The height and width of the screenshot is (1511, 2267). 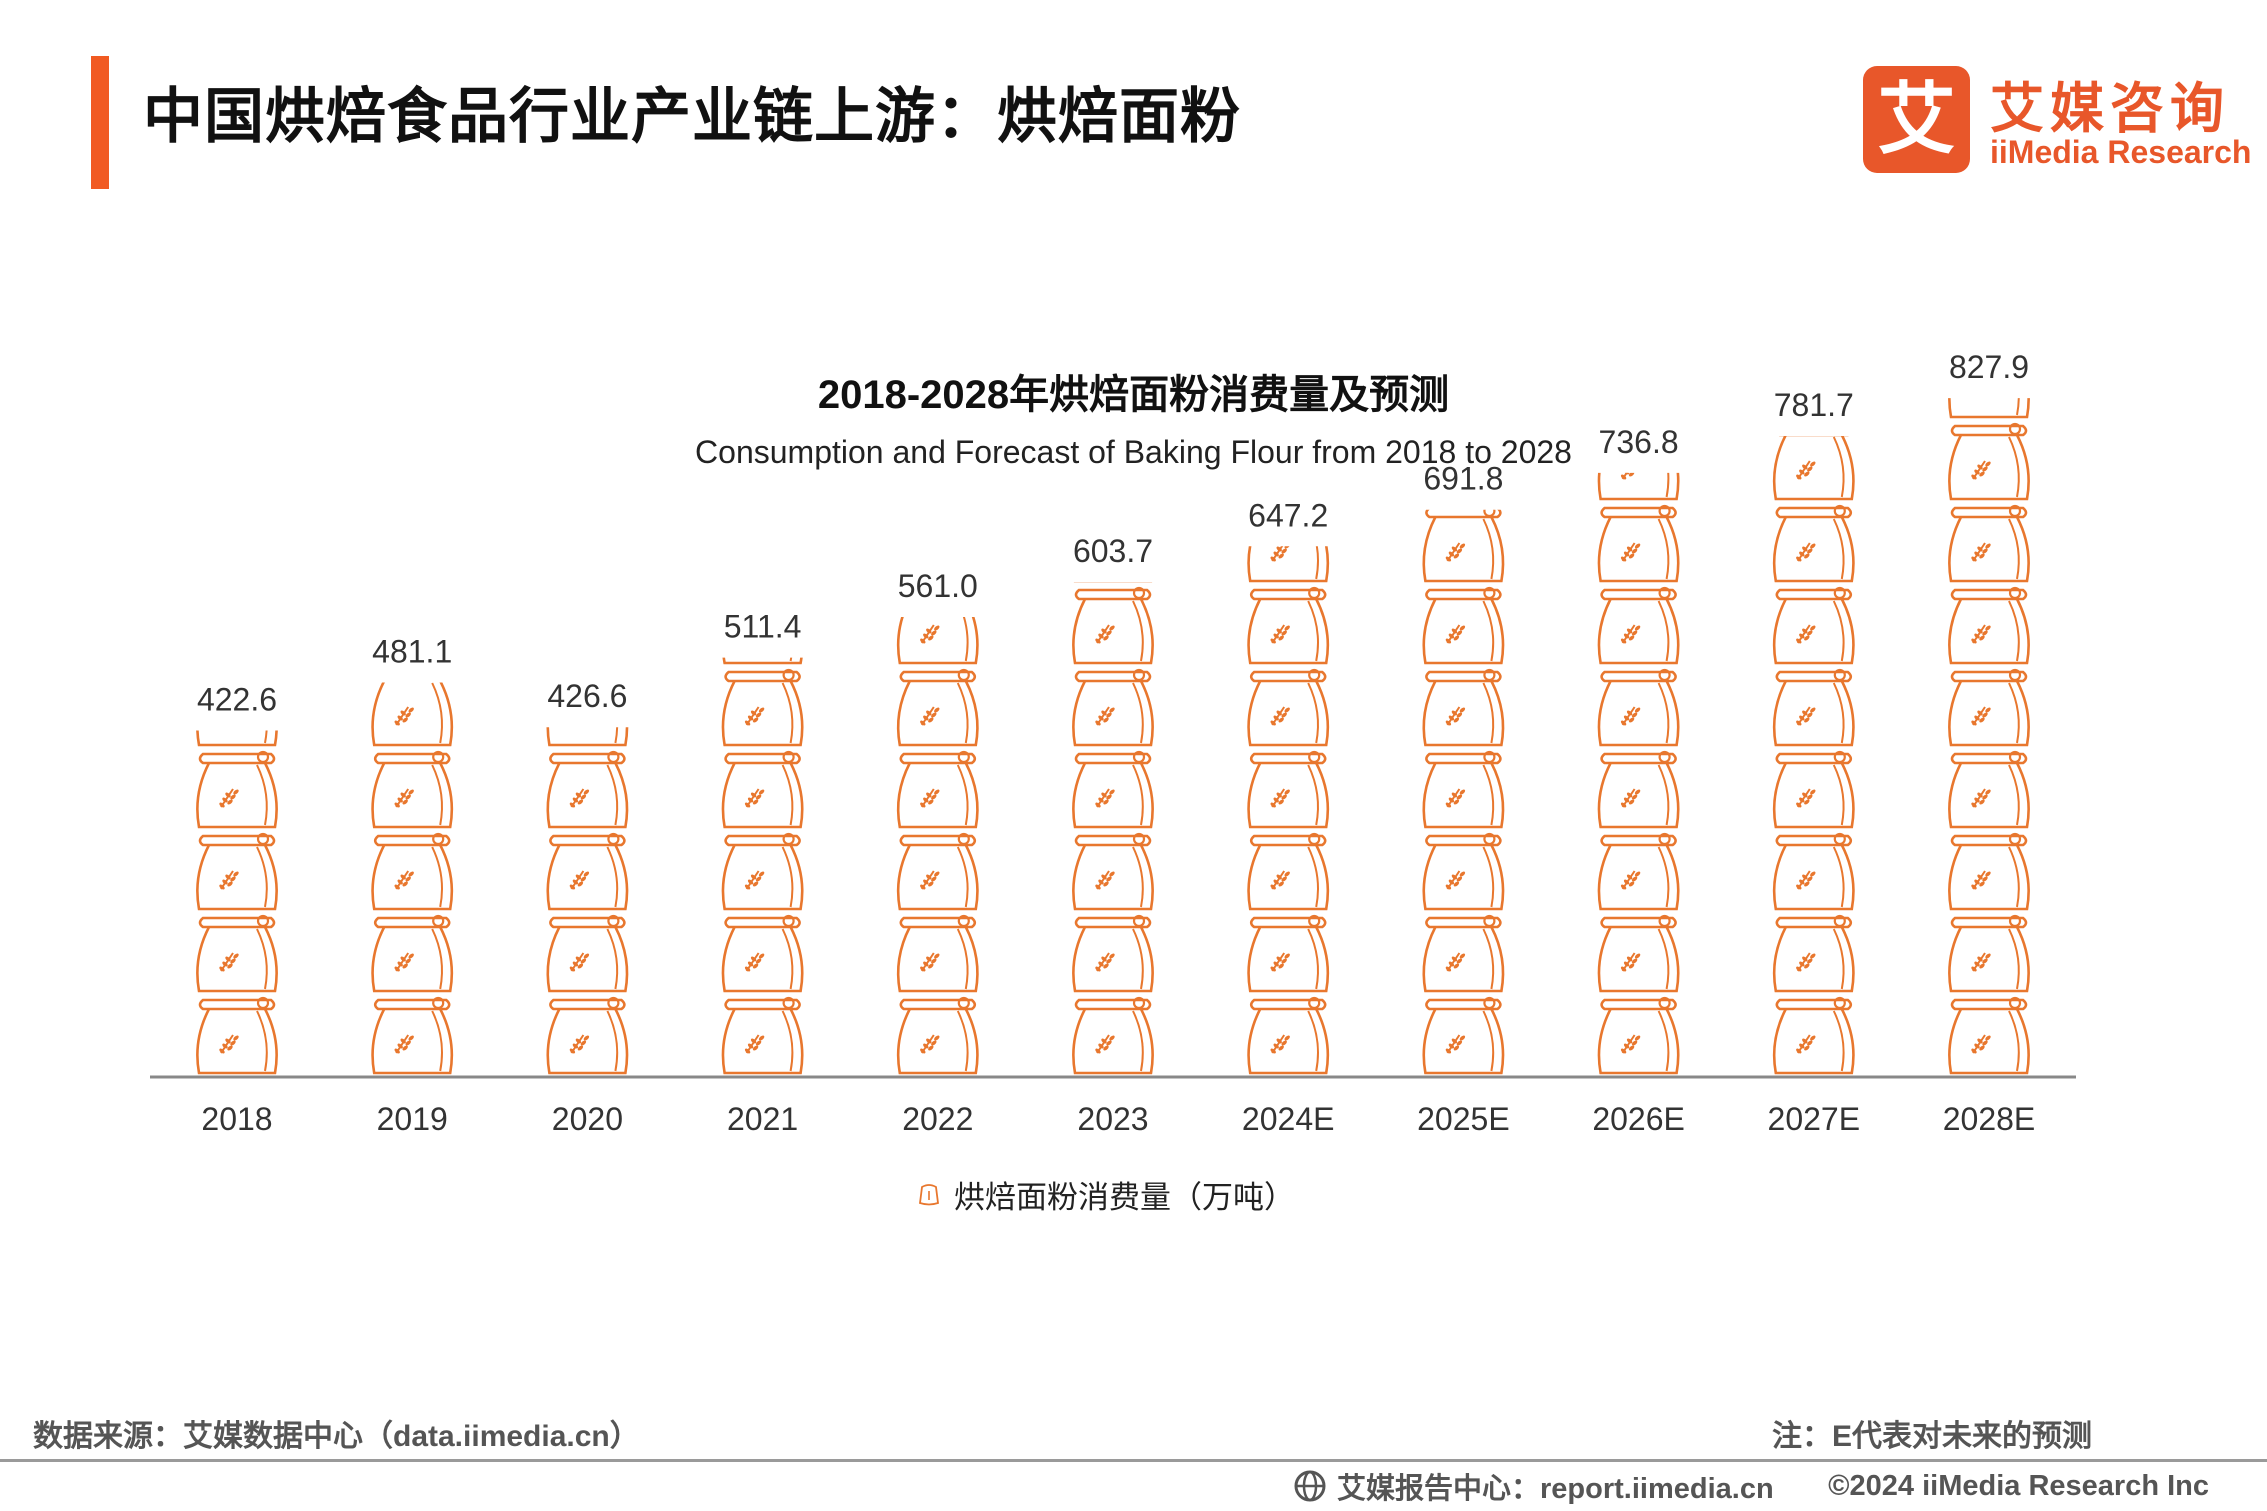 What do you see at coordinates (587, 696) in the screenshot?
I see `value-label: 426.6` at bounding box center [587, 696].